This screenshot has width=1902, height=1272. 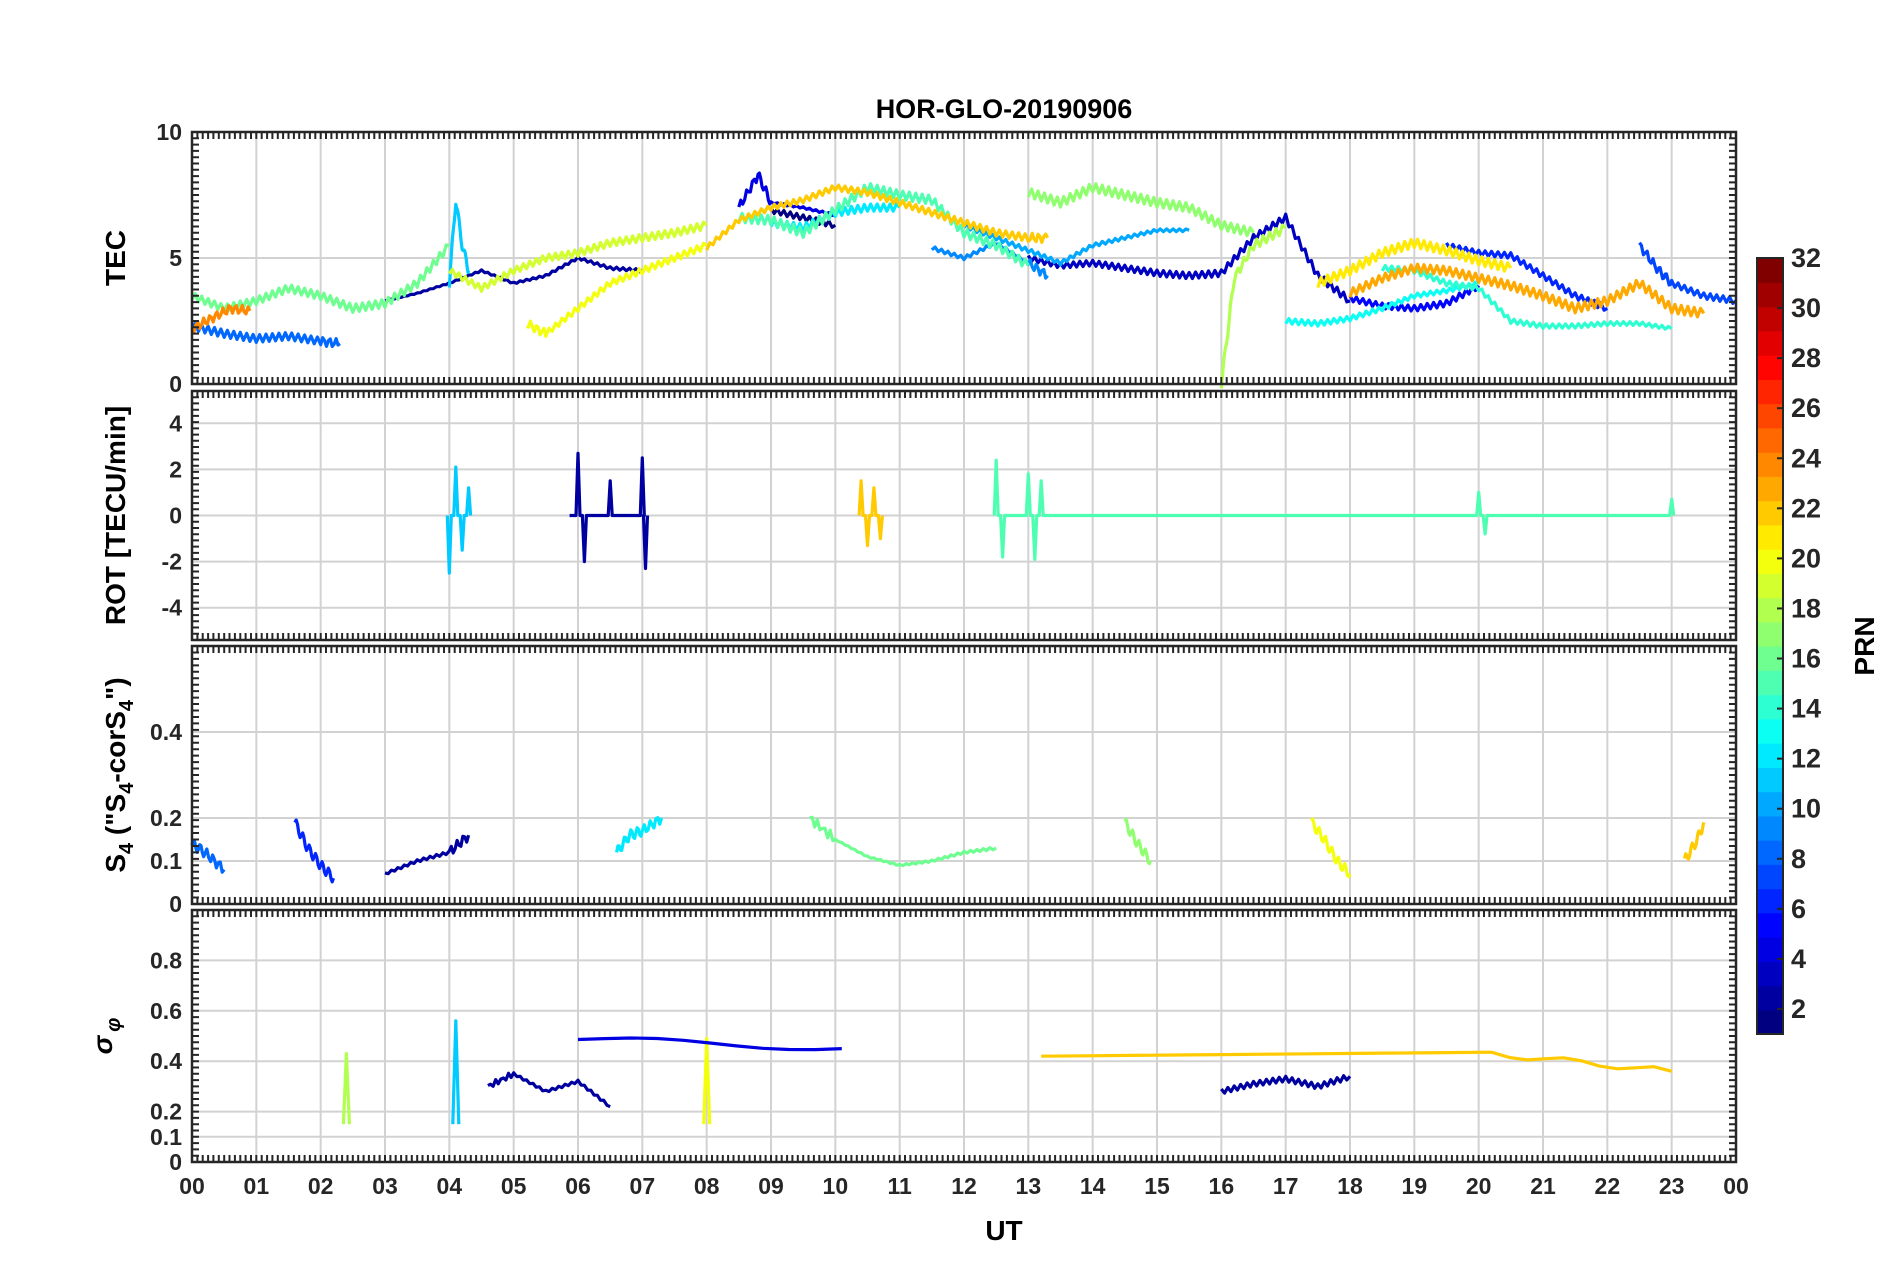 I want to click on colorbar-frame, so click(x=1770, y=646).